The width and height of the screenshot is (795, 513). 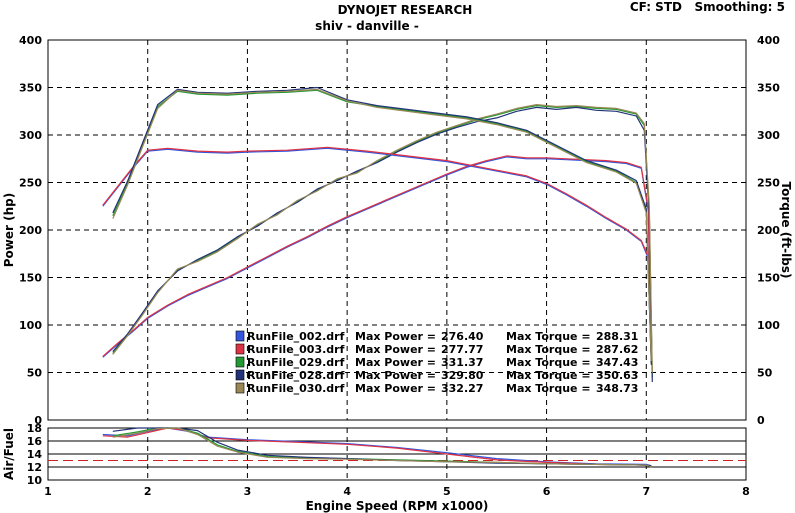 What do you see at coordinates (34, 428) in the screenshot?
I see `afr-tick-label: 18` at bounding box center [34, 428].